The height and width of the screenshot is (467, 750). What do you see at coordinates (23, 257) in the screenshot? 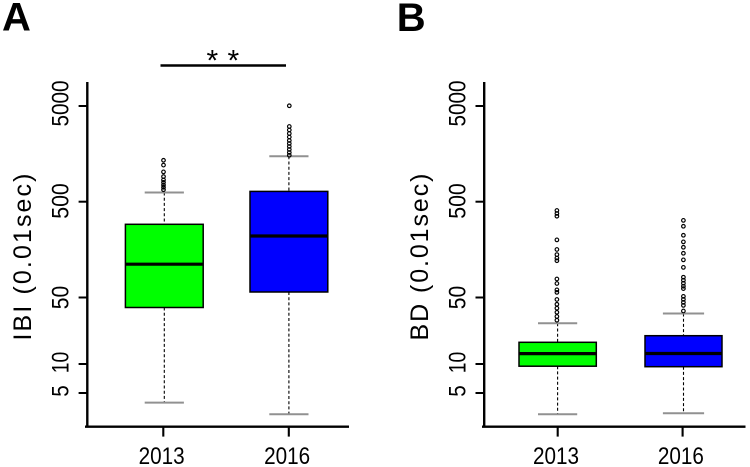
I see `svg-text: IBI (0.01sec)` at bounding box center [23, 257].